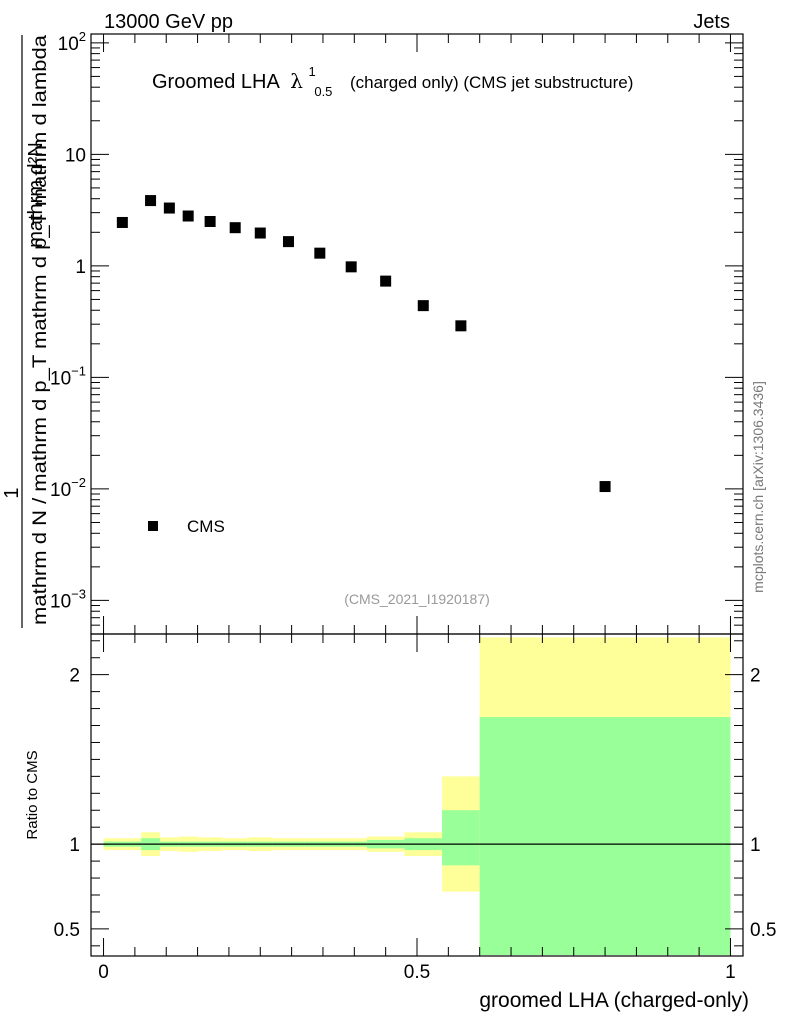 Image resolution: width=786 pixels, height=1024 pixels. Describe the element at coordinates (730, 972) in the screenshot. I see `x-tick-label: 1` at that location.